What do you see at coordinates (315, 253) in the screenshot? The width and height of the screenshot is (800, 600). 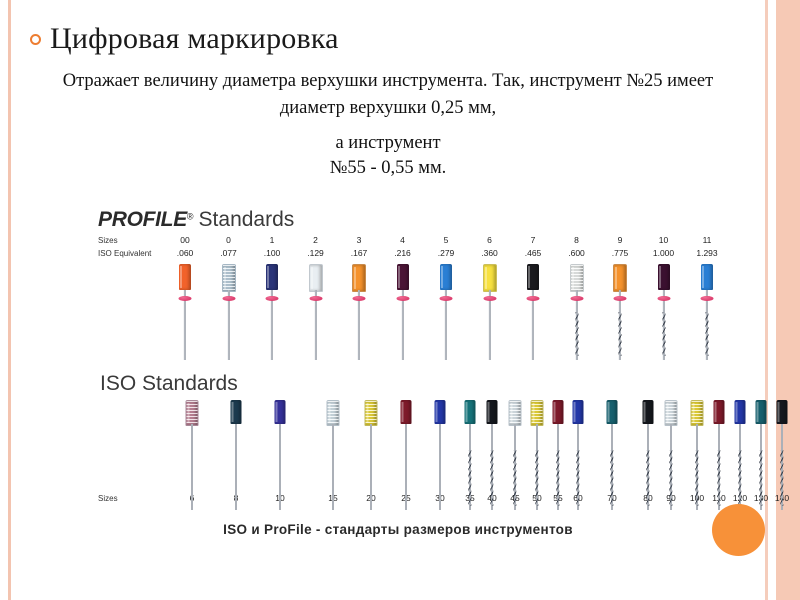 I see `profile-iso-equivalent-label: .129` at bounding box center [315, 253].